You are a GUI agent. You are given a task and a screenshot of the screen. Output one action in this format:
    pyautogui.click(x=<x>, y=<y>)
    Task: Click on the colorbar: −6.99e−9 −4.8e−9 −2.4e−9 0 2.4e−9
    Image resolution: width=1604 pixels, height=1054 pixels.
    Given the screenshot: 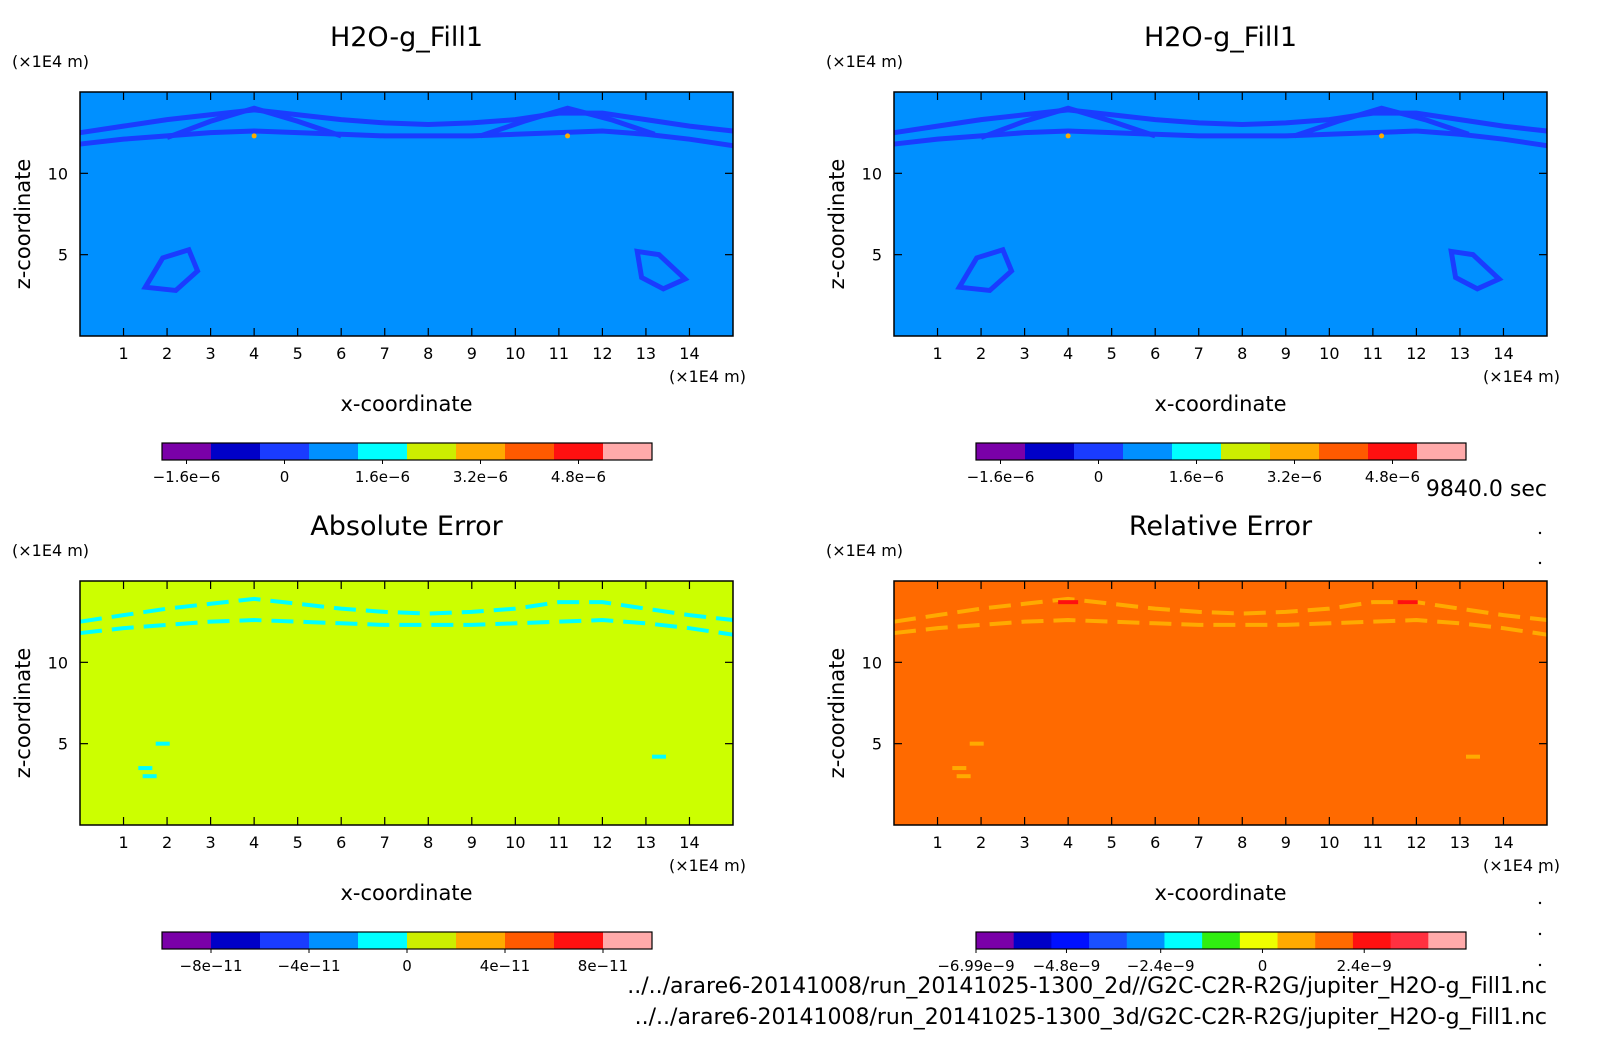 What is the action you would take?
    pyautogui.click(x=1202, y=953)
    